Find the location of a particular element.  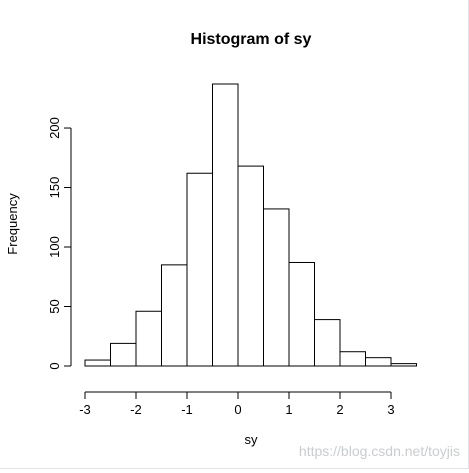

x-tick-label-0: -3 is located at coordinates (85, 409).